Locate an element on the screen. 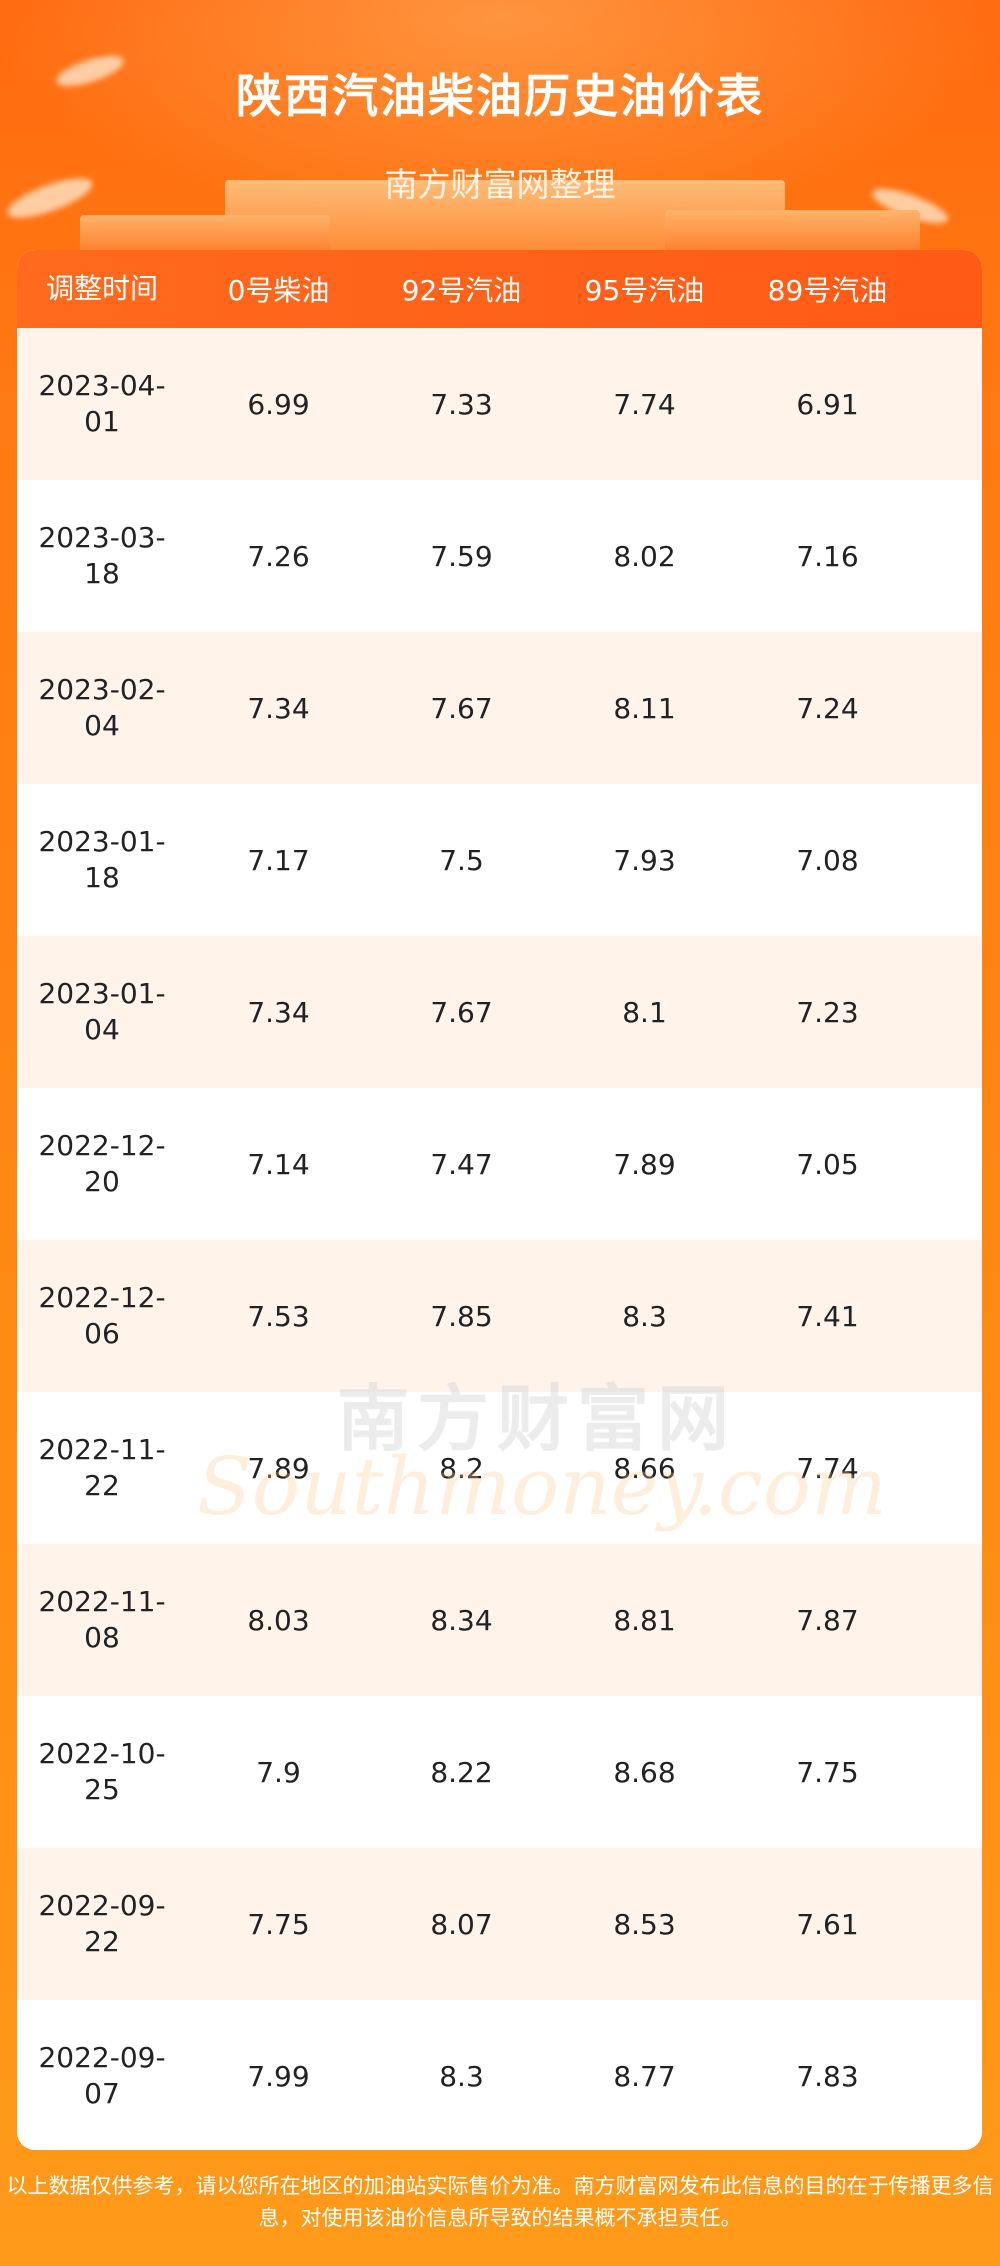  cell-gas89: 7.83 is located at coordinates (827, 2076).